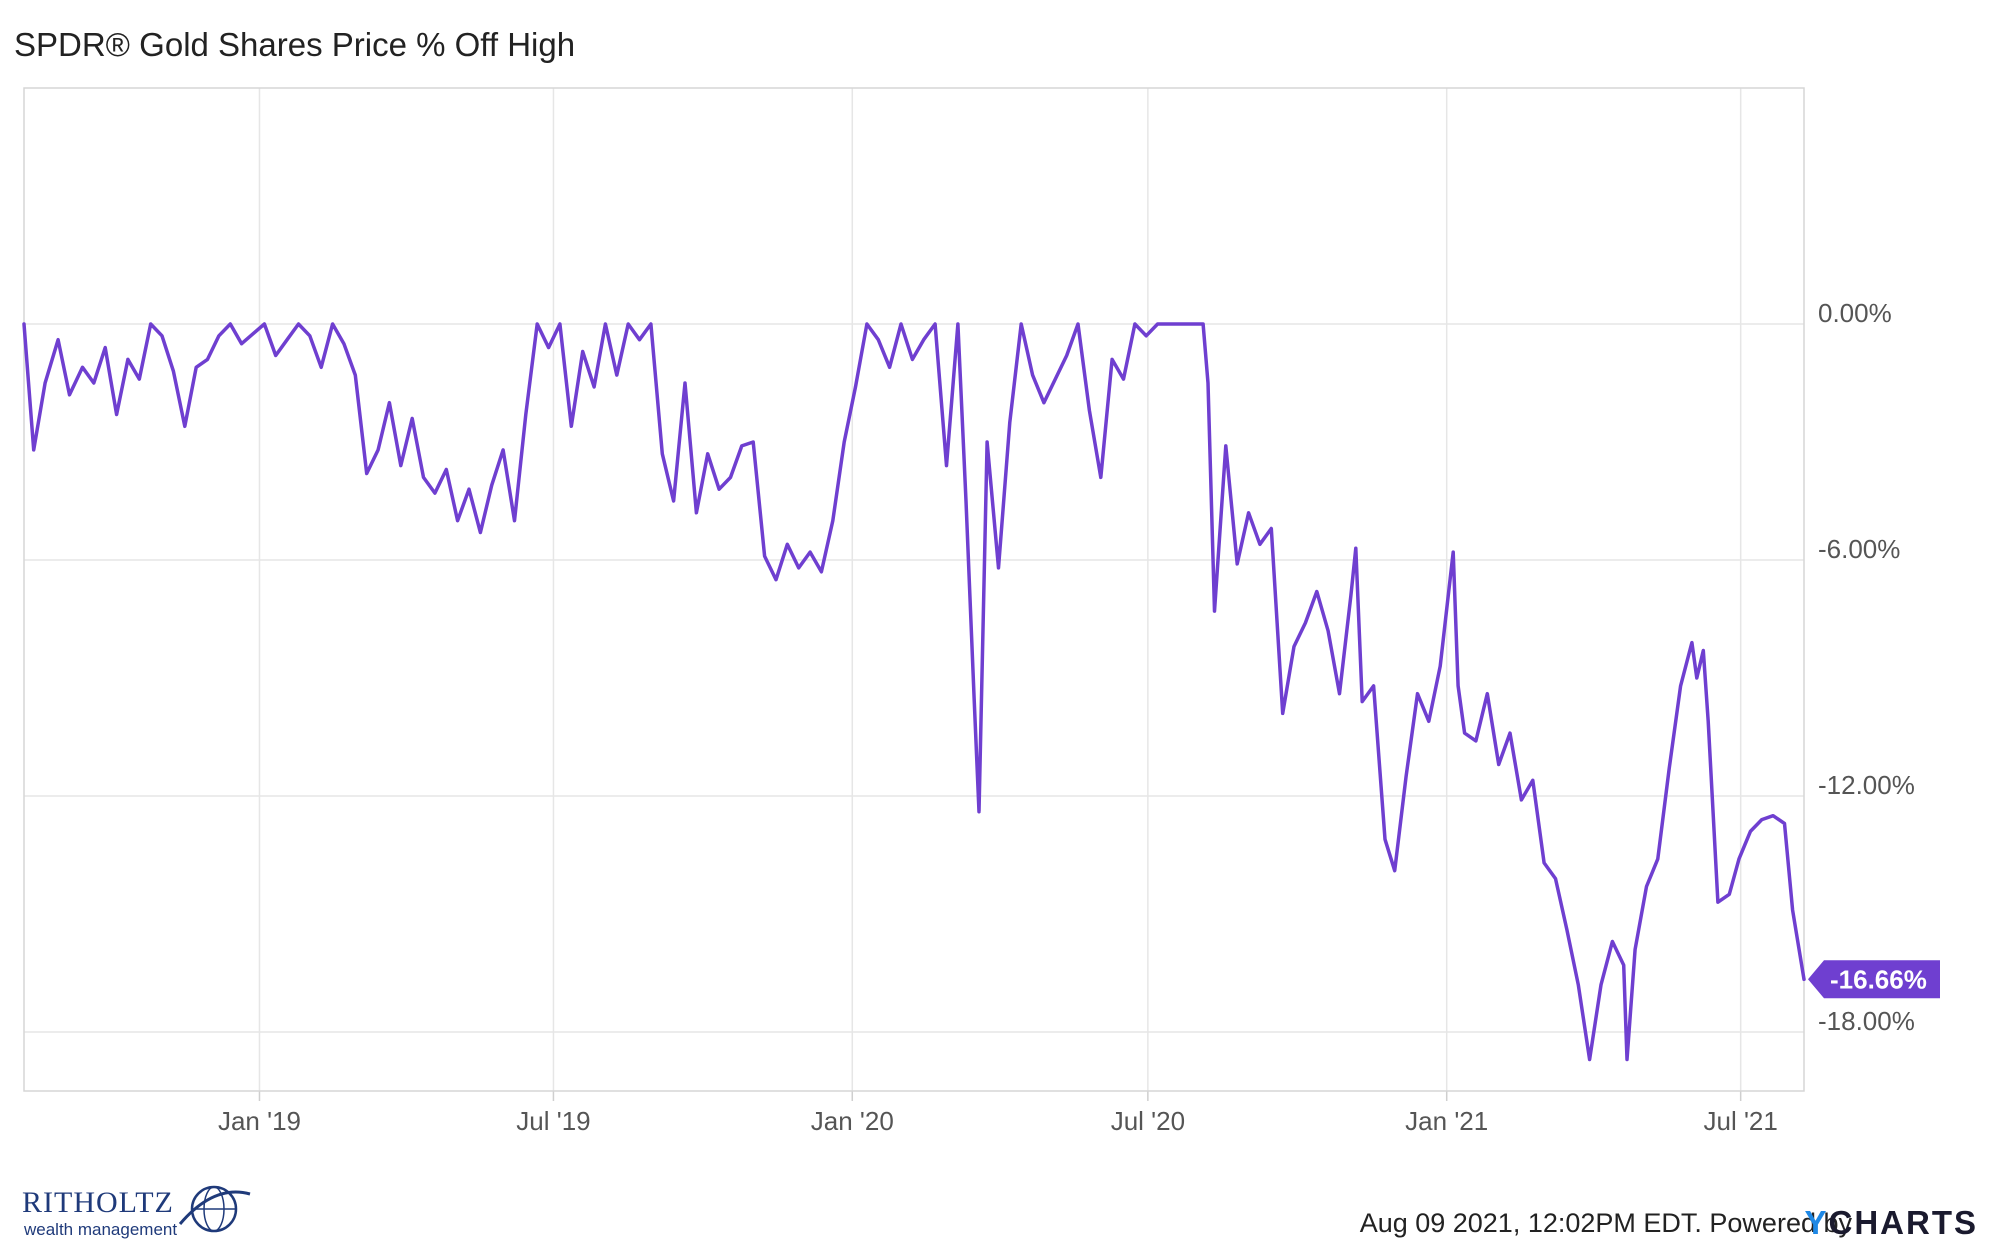  What do you see at coordinates (101, 1229) in the screenshot?
I see `logo-subtitle: wealth management` at bounding box center [101, 1229].